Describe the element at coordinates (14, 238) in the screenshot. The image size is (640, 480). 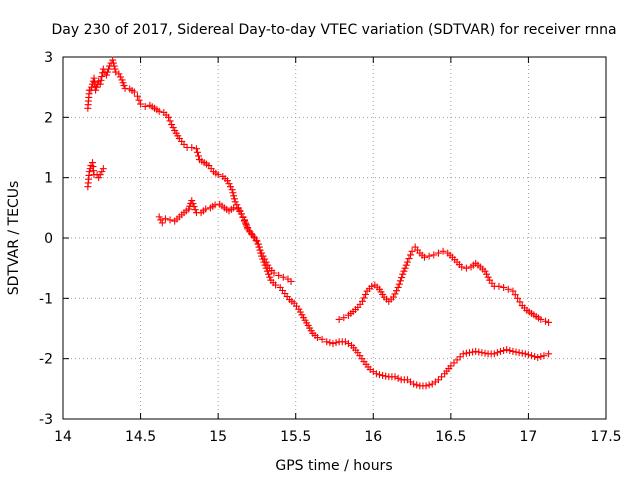
I see `y-axis-label: SDTVAR / TECUs` at that location.